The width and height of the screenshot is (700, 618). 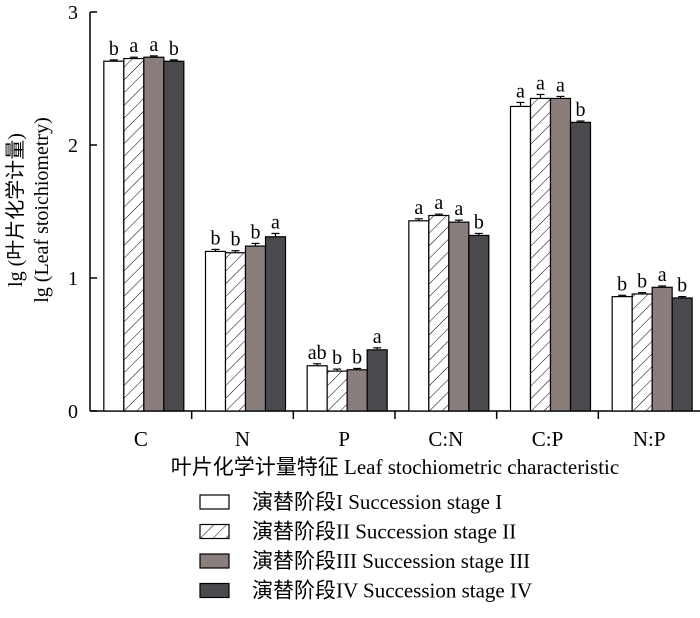 What do you see at coordinates (649, 439) in the screenshot?
I see `x-tick-label: N:P` at bounding box center [649, 439].